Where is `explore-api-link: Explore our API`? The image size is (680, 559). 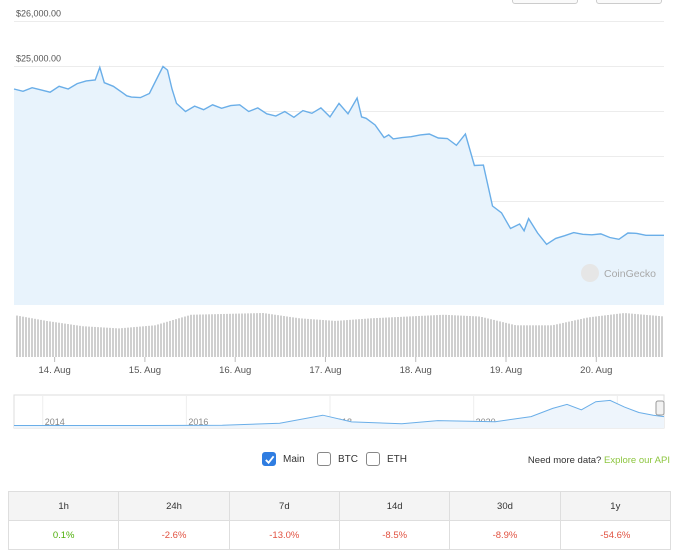 explore-api-link: Explore our API is located at coordinates (636, 460).